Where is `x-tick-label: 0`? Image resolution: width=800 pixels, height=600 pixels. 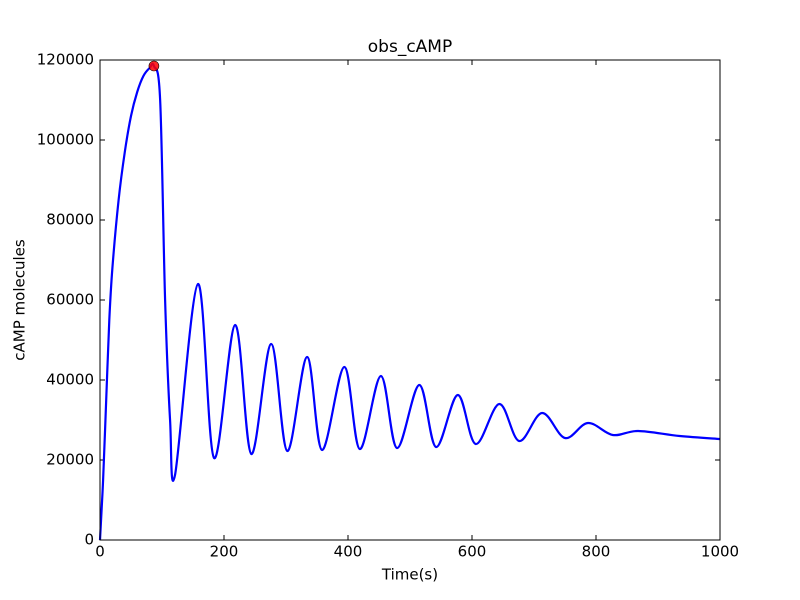 x-tick-label: 0 is located at coordinates (100, 552).